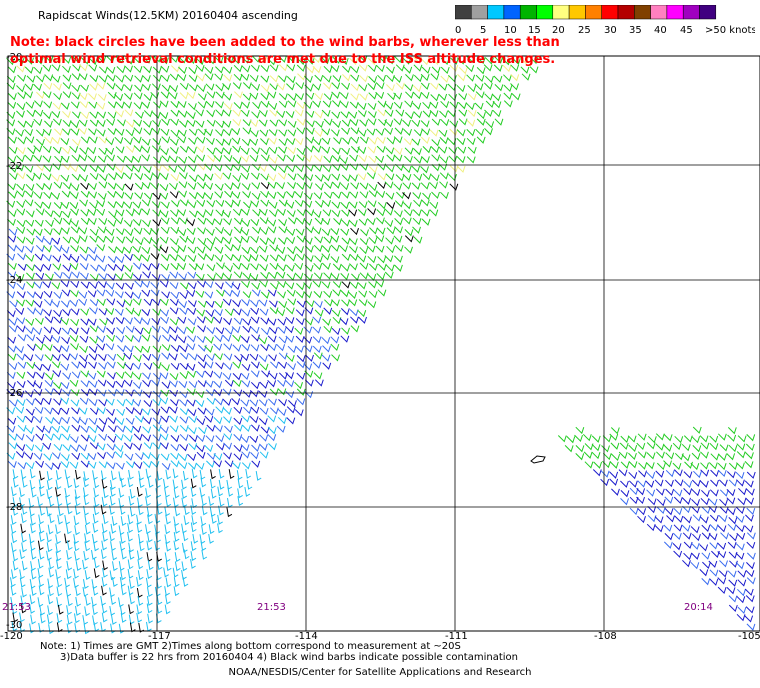 The width and height of the screenshot is (760, 688). I want to click on time-label: 21:53, so click(16, 607).